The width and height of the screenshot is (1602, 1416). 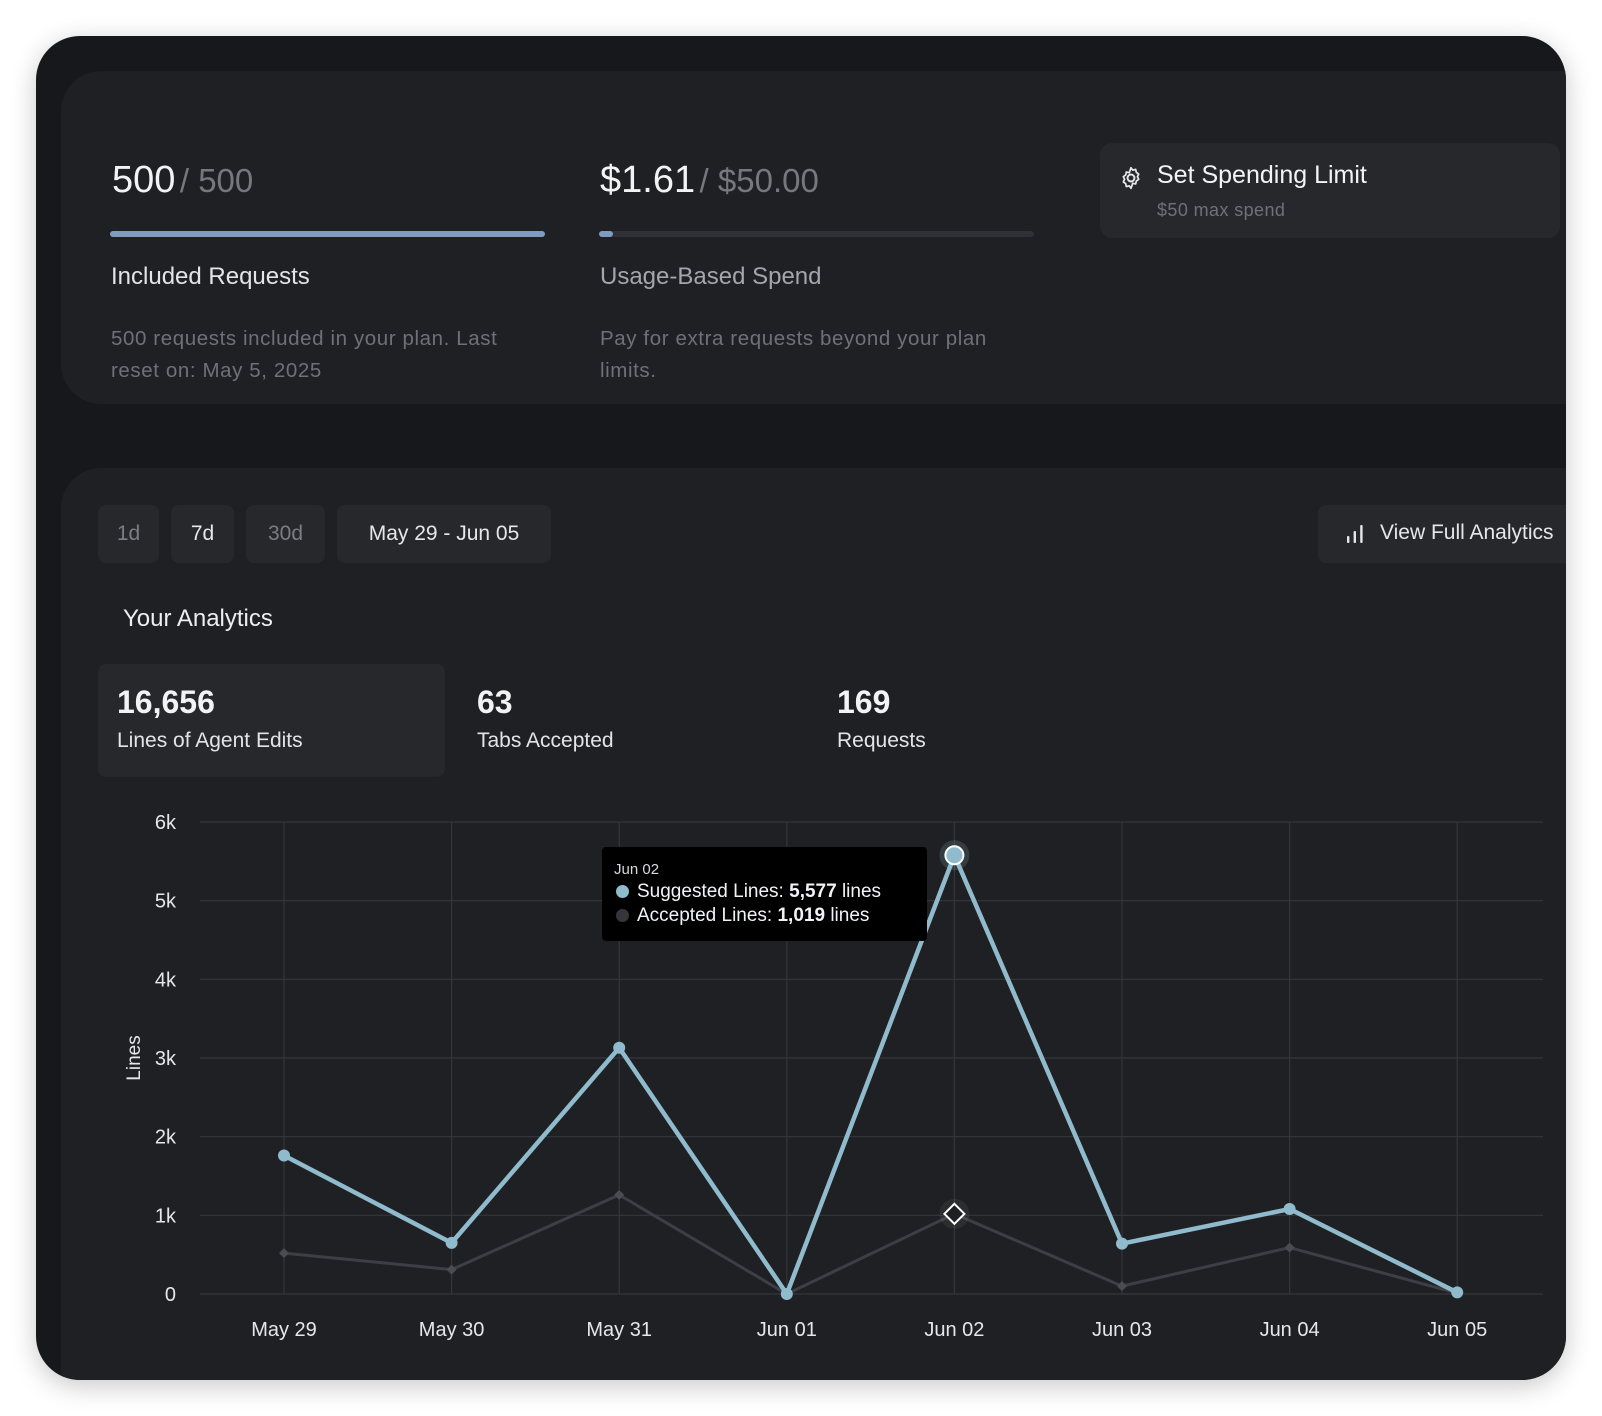 I want to click on stat-label: Lines of Agent Edits, so click(x=210, y=740).